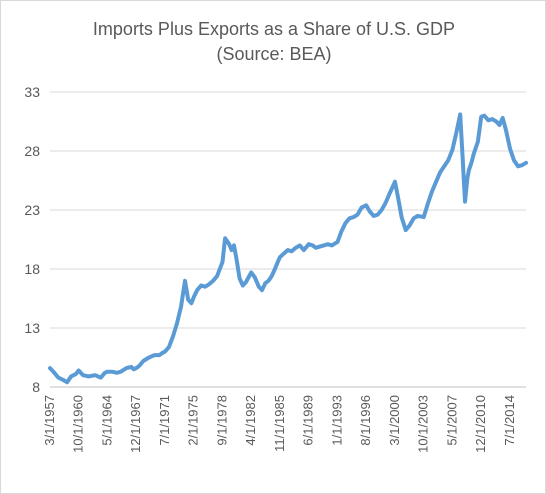  I want to click on x-tick-label: 7/1/1971, so click(164, 420).